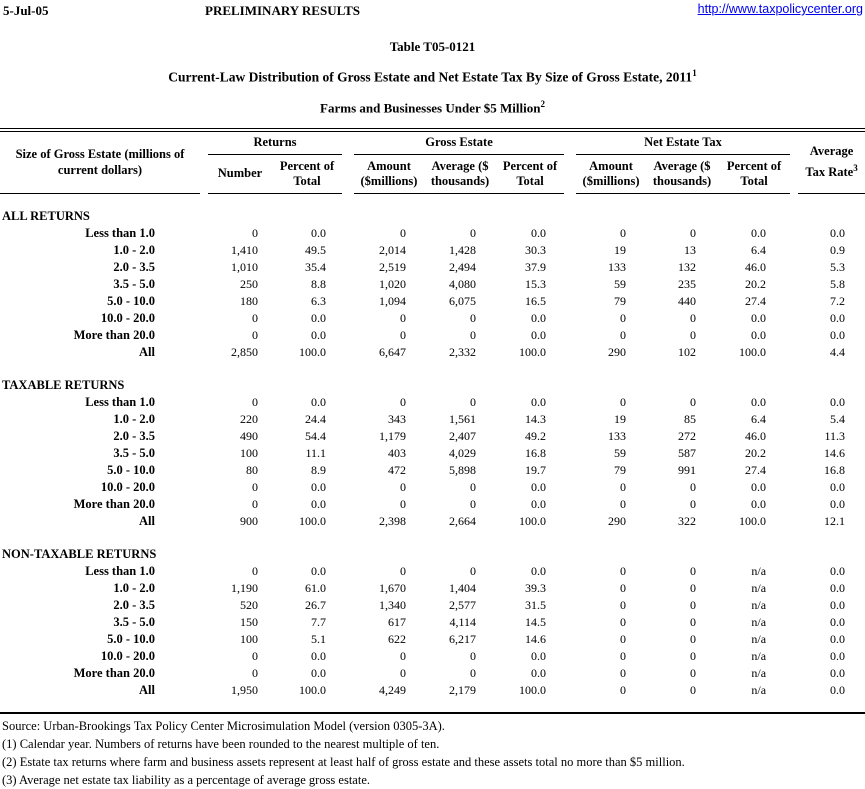 Image resolution: width=865 pixels, height=789 pixels. What do you see at coordinates (397, 638) in the screenshot?
I see `cell-value: 622` at bounding box center [397, 638].